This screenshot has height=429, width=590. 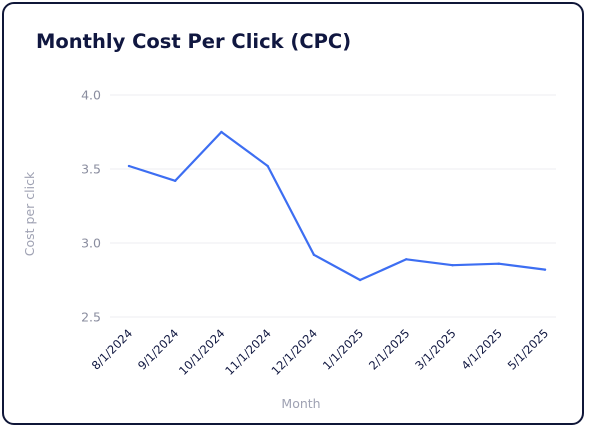 I want to click on x-tick-label: 9/1/2024, so click(x=158, y=349).